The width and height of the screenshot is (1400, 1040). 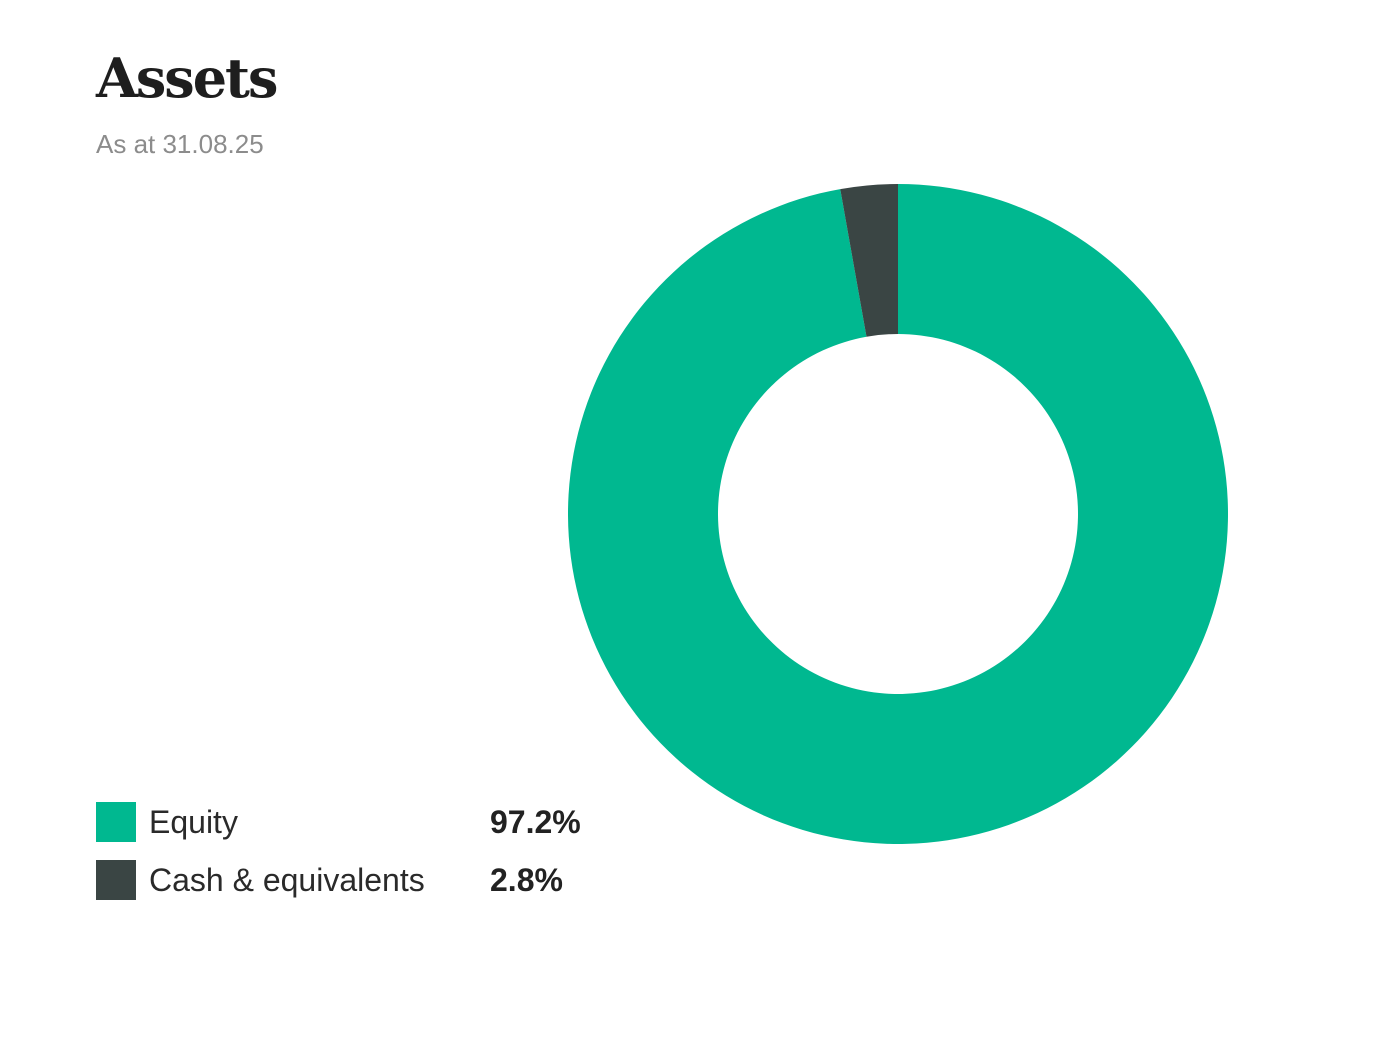 I want to click on legend-label: Cash & equivalents, so click(x=287, y=880).